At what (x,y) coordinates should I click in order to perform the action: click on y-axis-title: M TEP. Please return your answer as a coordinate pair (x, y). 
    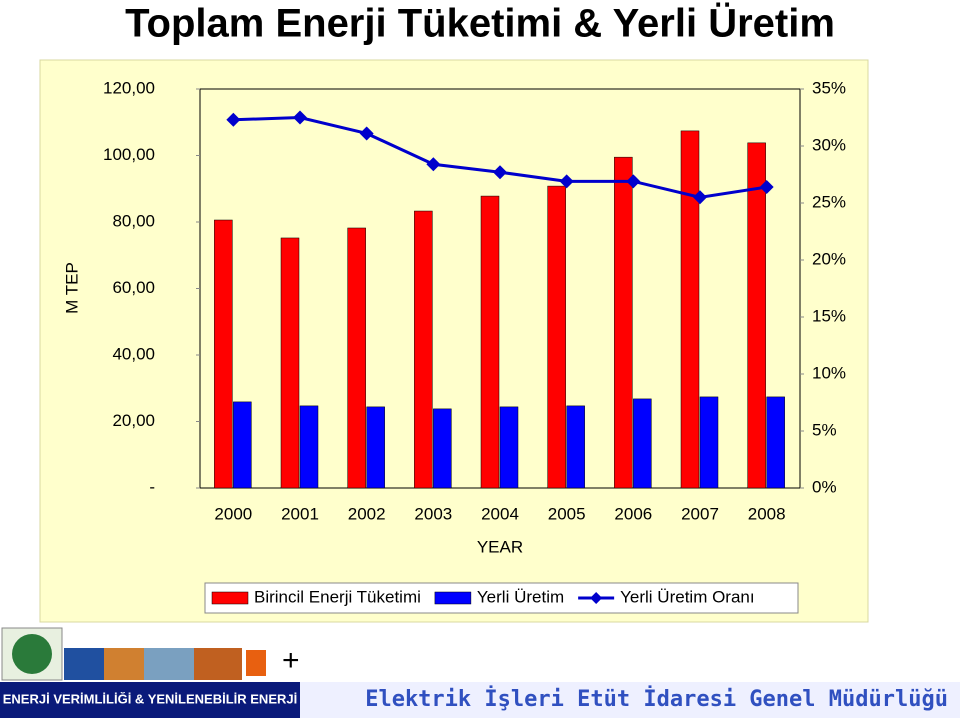
    Looking at the image, I should click on (71, 288).